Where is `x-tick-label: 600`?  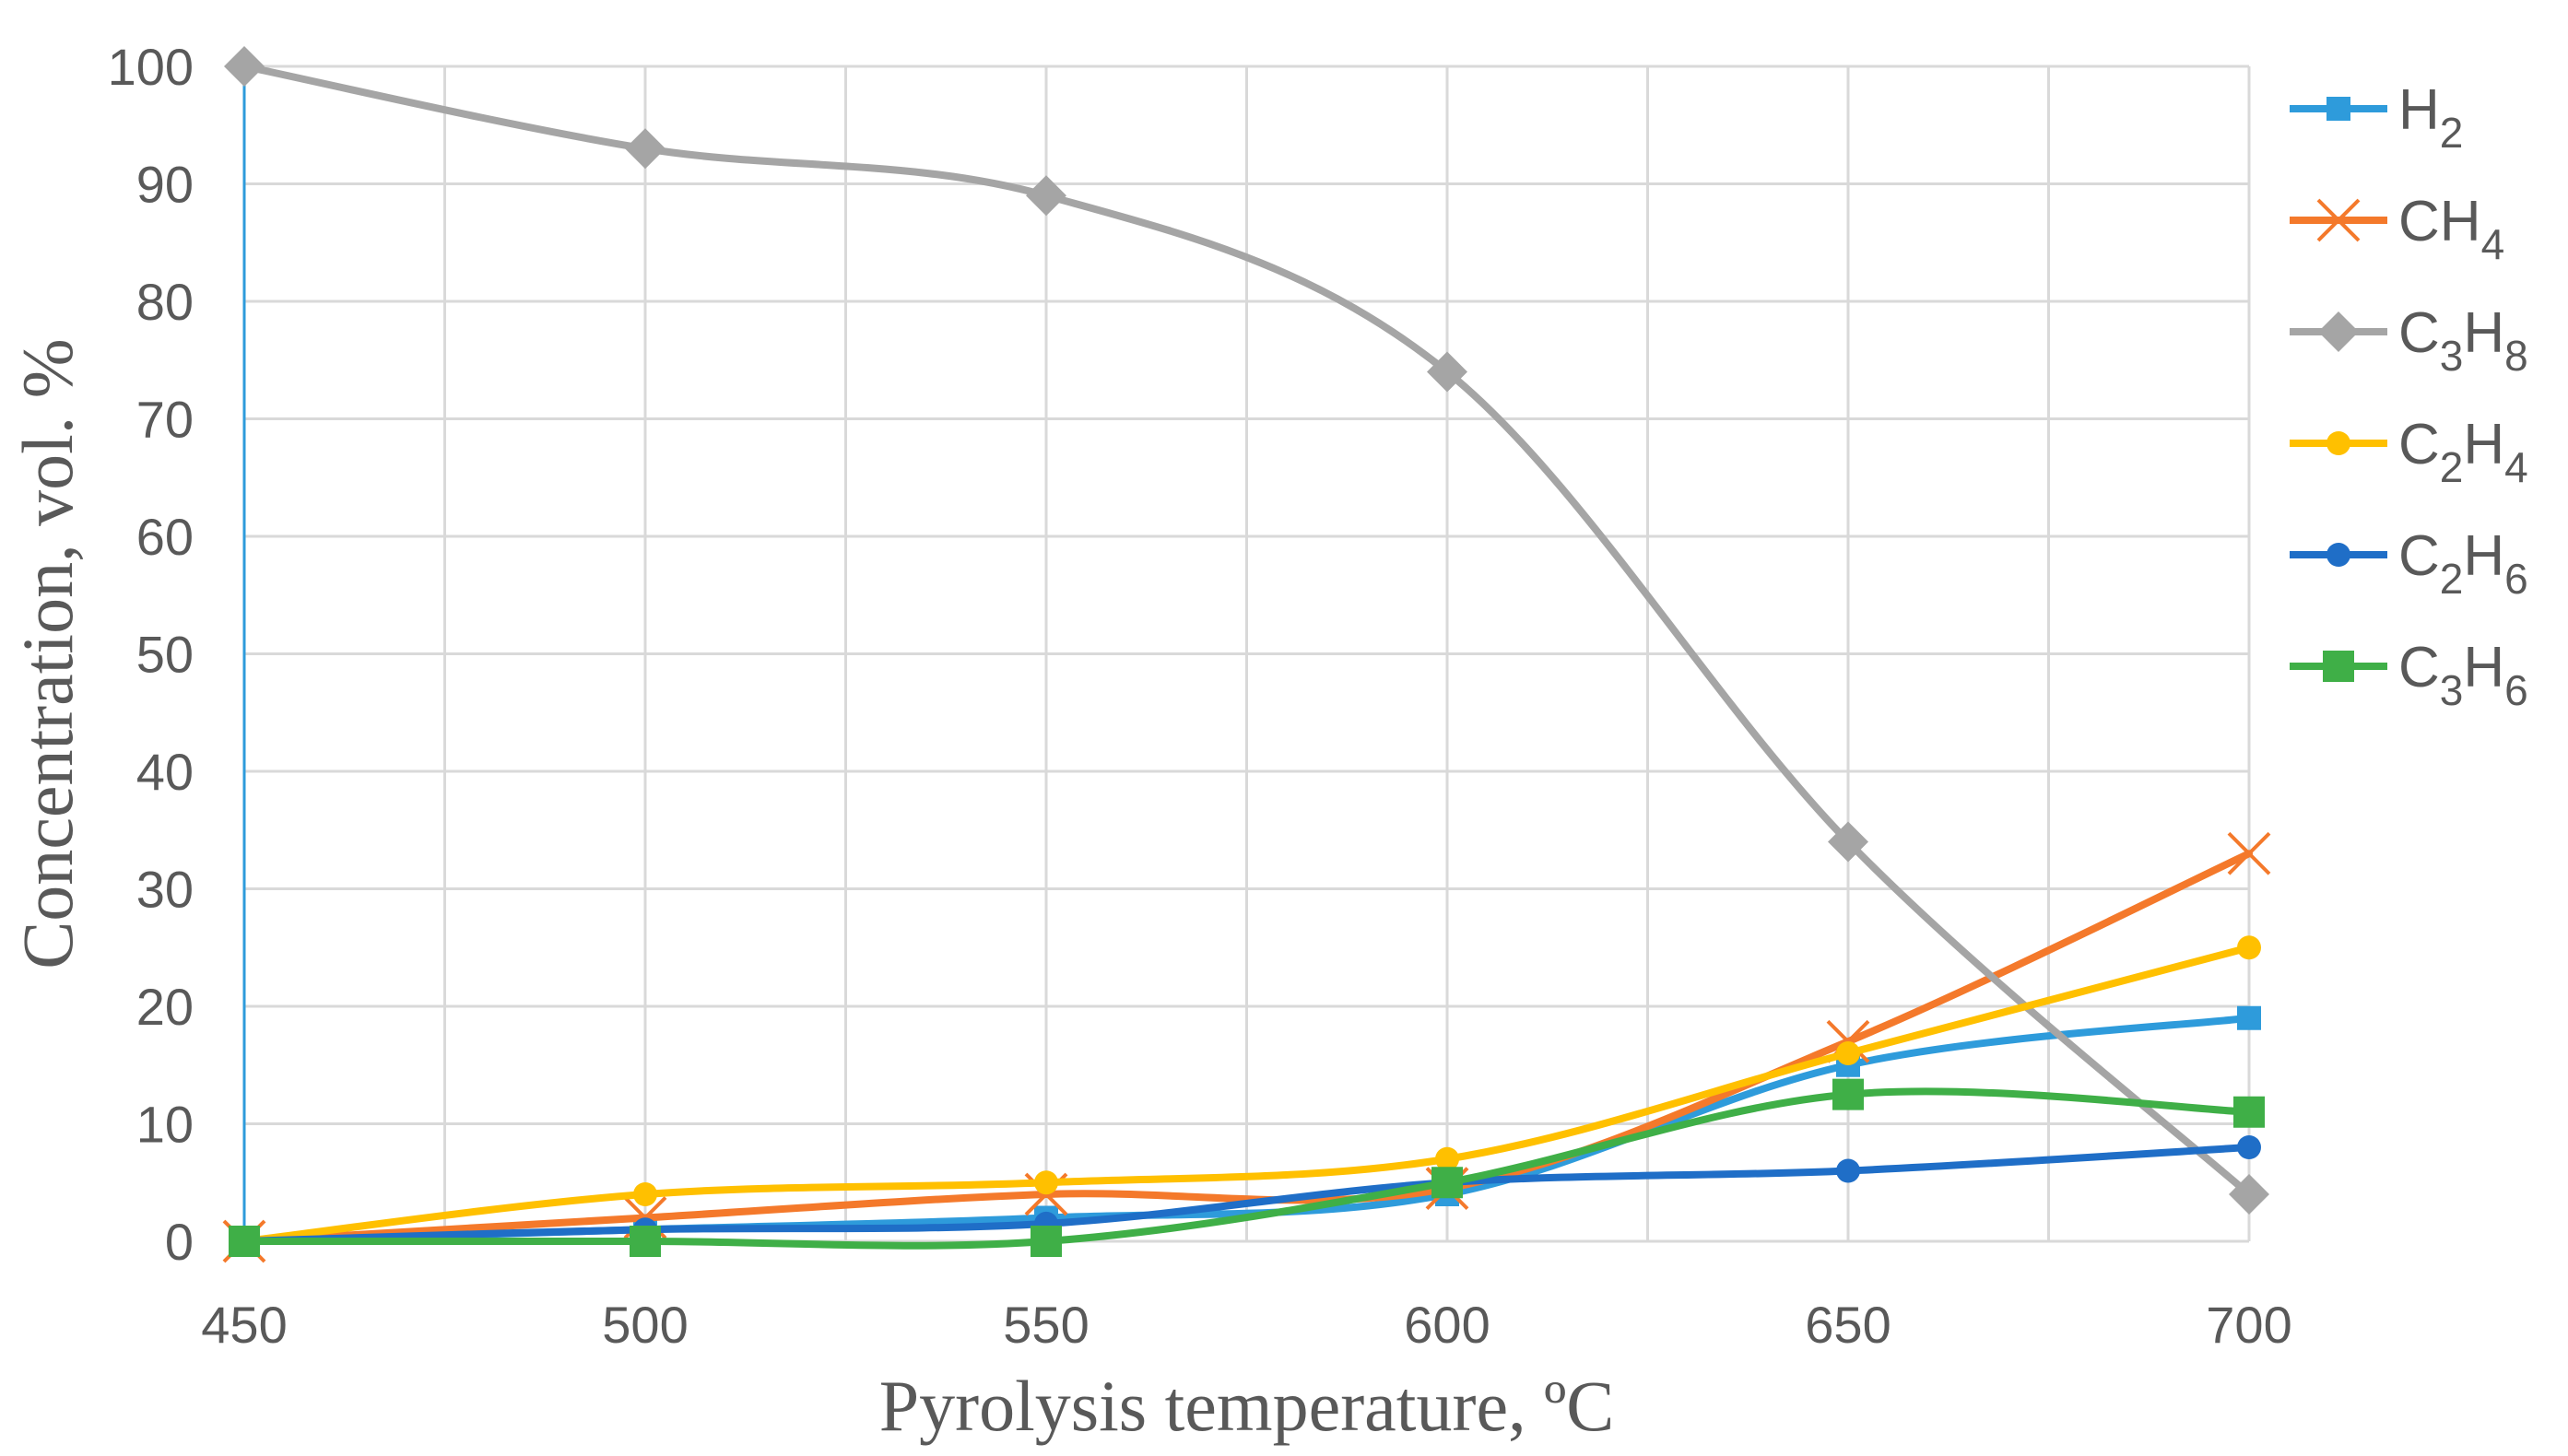 x-tick-label: 600 is located at coordinates (1447, 1325).